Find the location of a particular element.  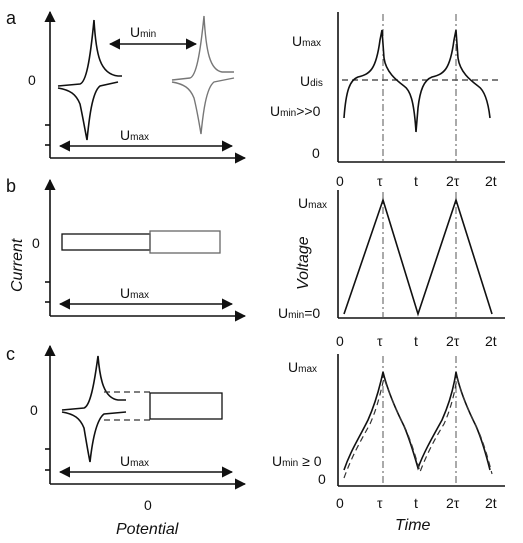

cv-a-left-anodic-peak is located at coordinates (89, 53).